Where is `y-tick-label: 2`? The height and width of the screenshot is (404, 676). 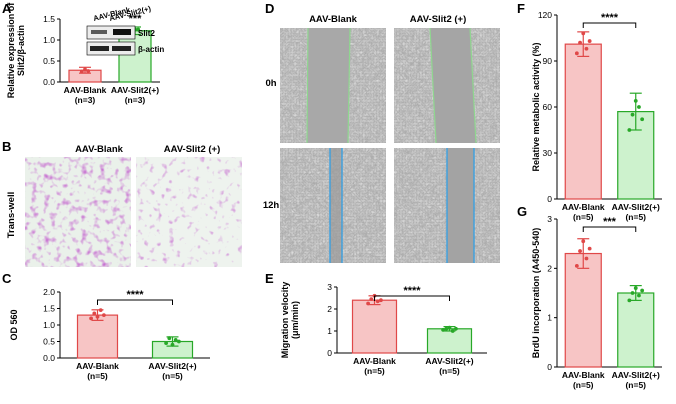
y-tick-label: 2 is located at coordinates (549, 268).